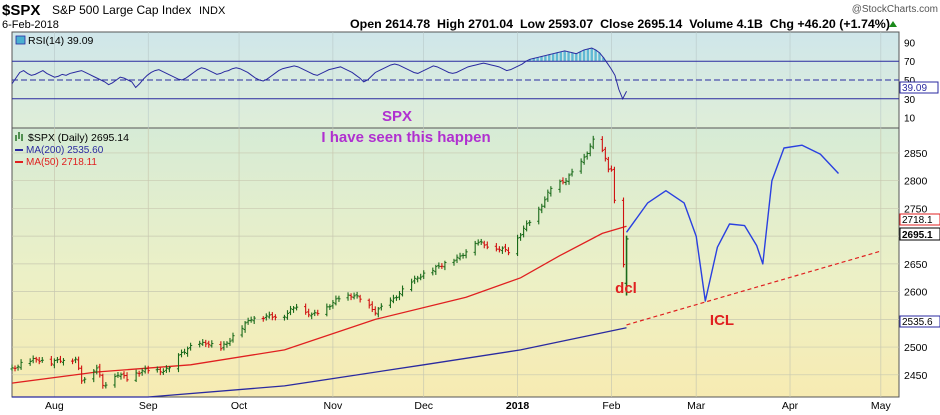 The height and width of the screenshot is (415, 940). Describe the element at coordinates (753, 288) in the screenshot. I see `icl-trendline` at that location.